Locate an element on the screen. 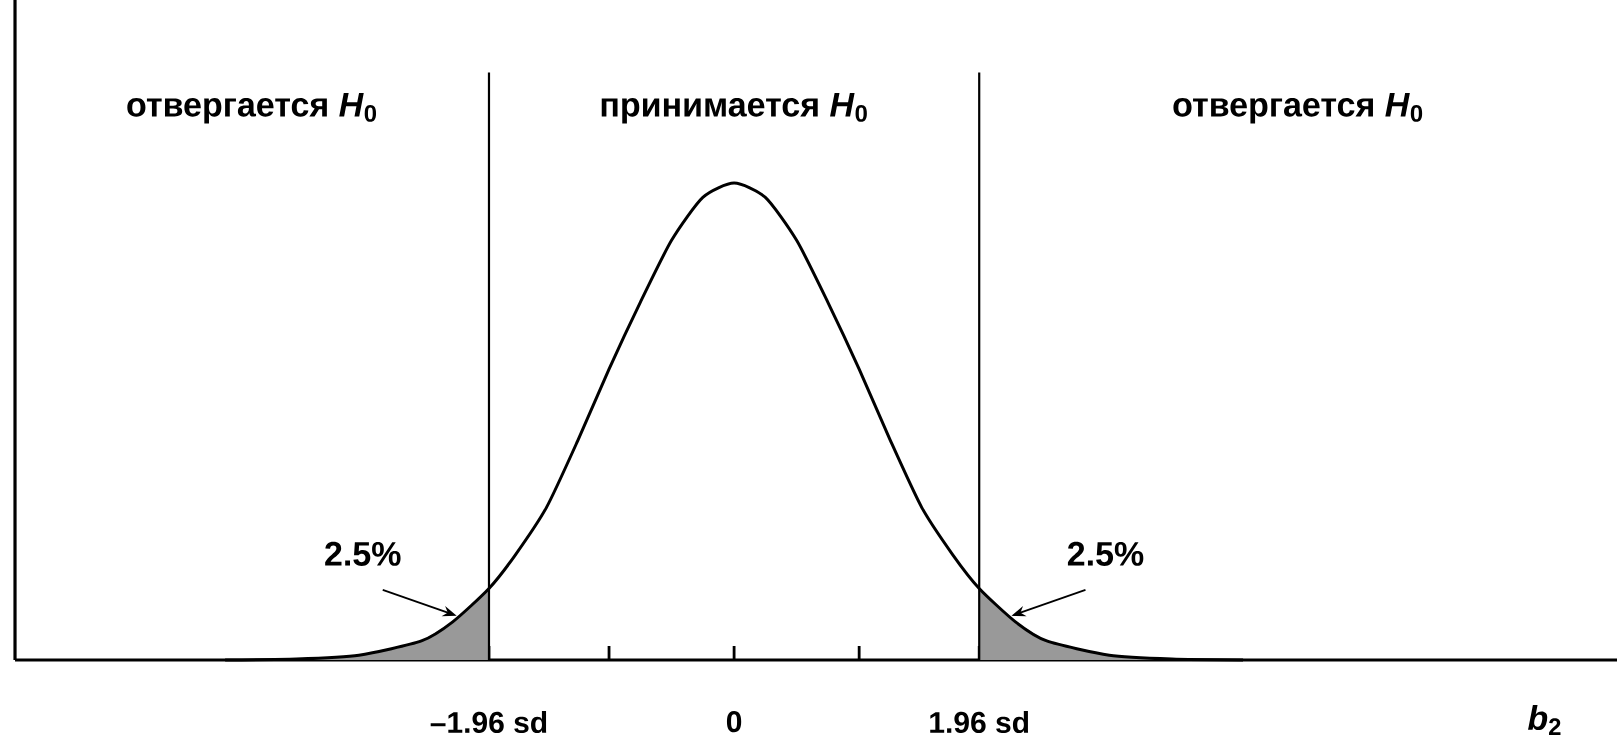 The image size is (1620, 748). text: принимается H$_{0}$ is located at coordinates (734, 108).